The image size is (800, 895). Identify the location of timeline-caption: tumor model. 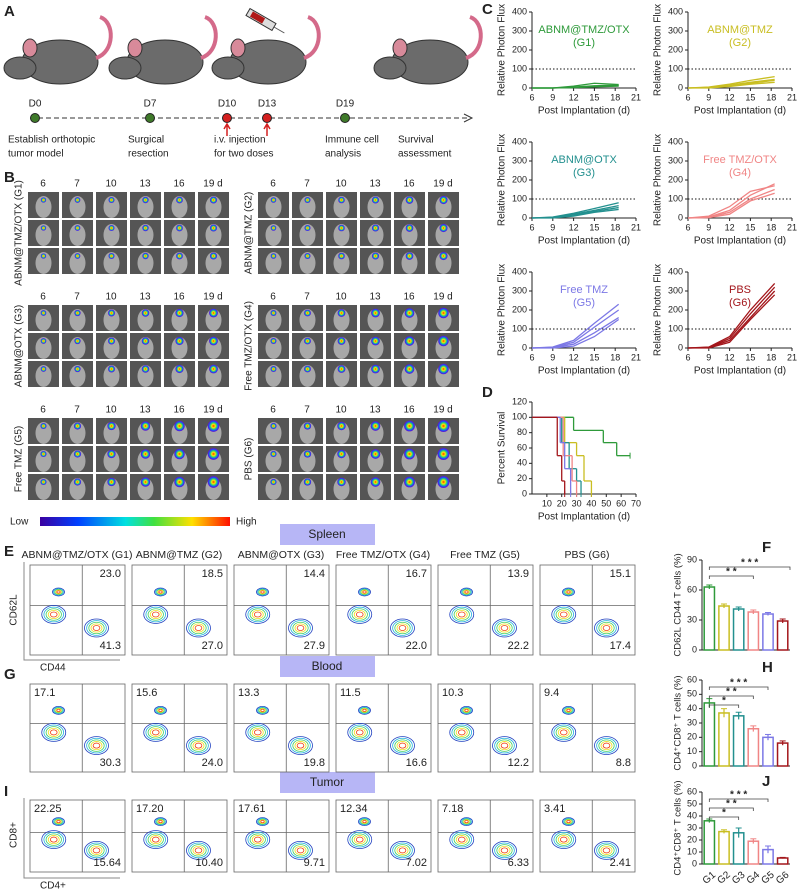
(36, 154).